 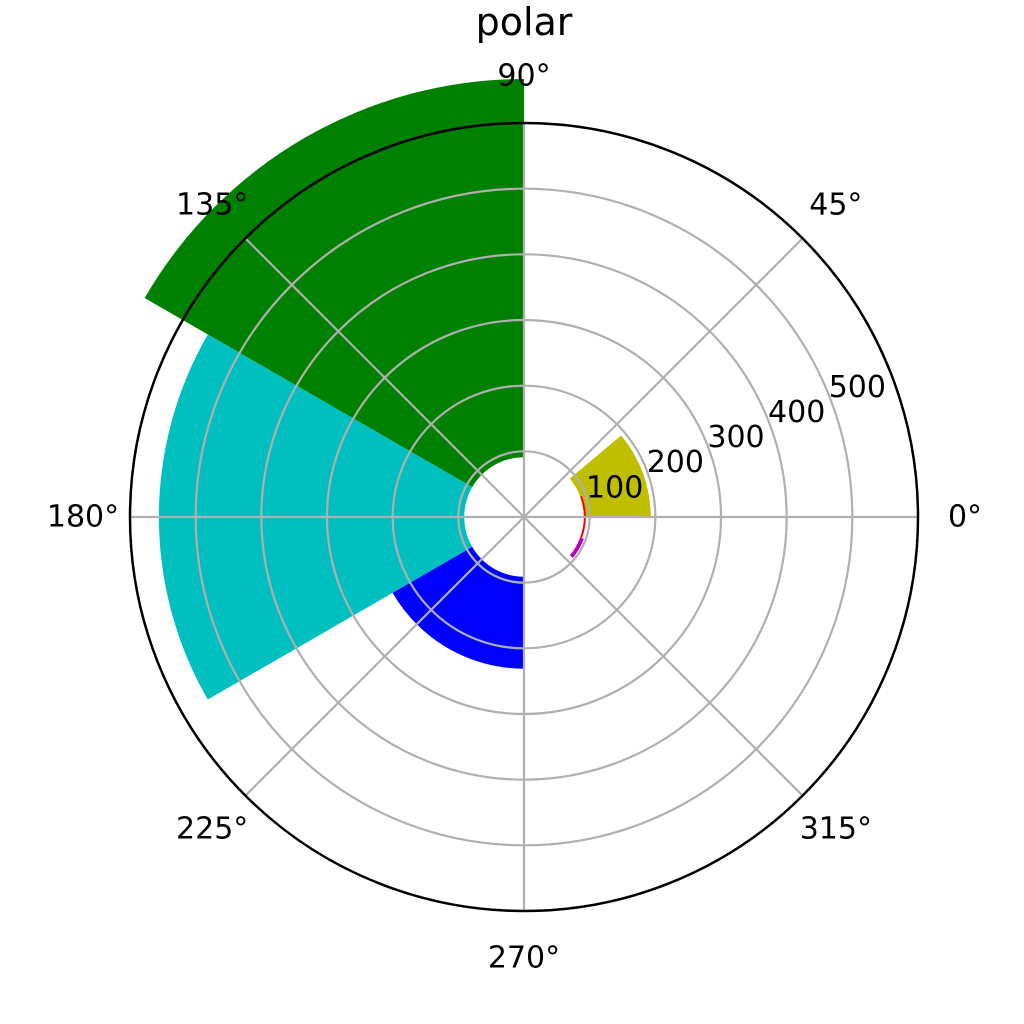 What do you see at coordinates (523, 76) in the screenshot?
I see `theta-tick-label: 90°` at bounding box center [523, 76].